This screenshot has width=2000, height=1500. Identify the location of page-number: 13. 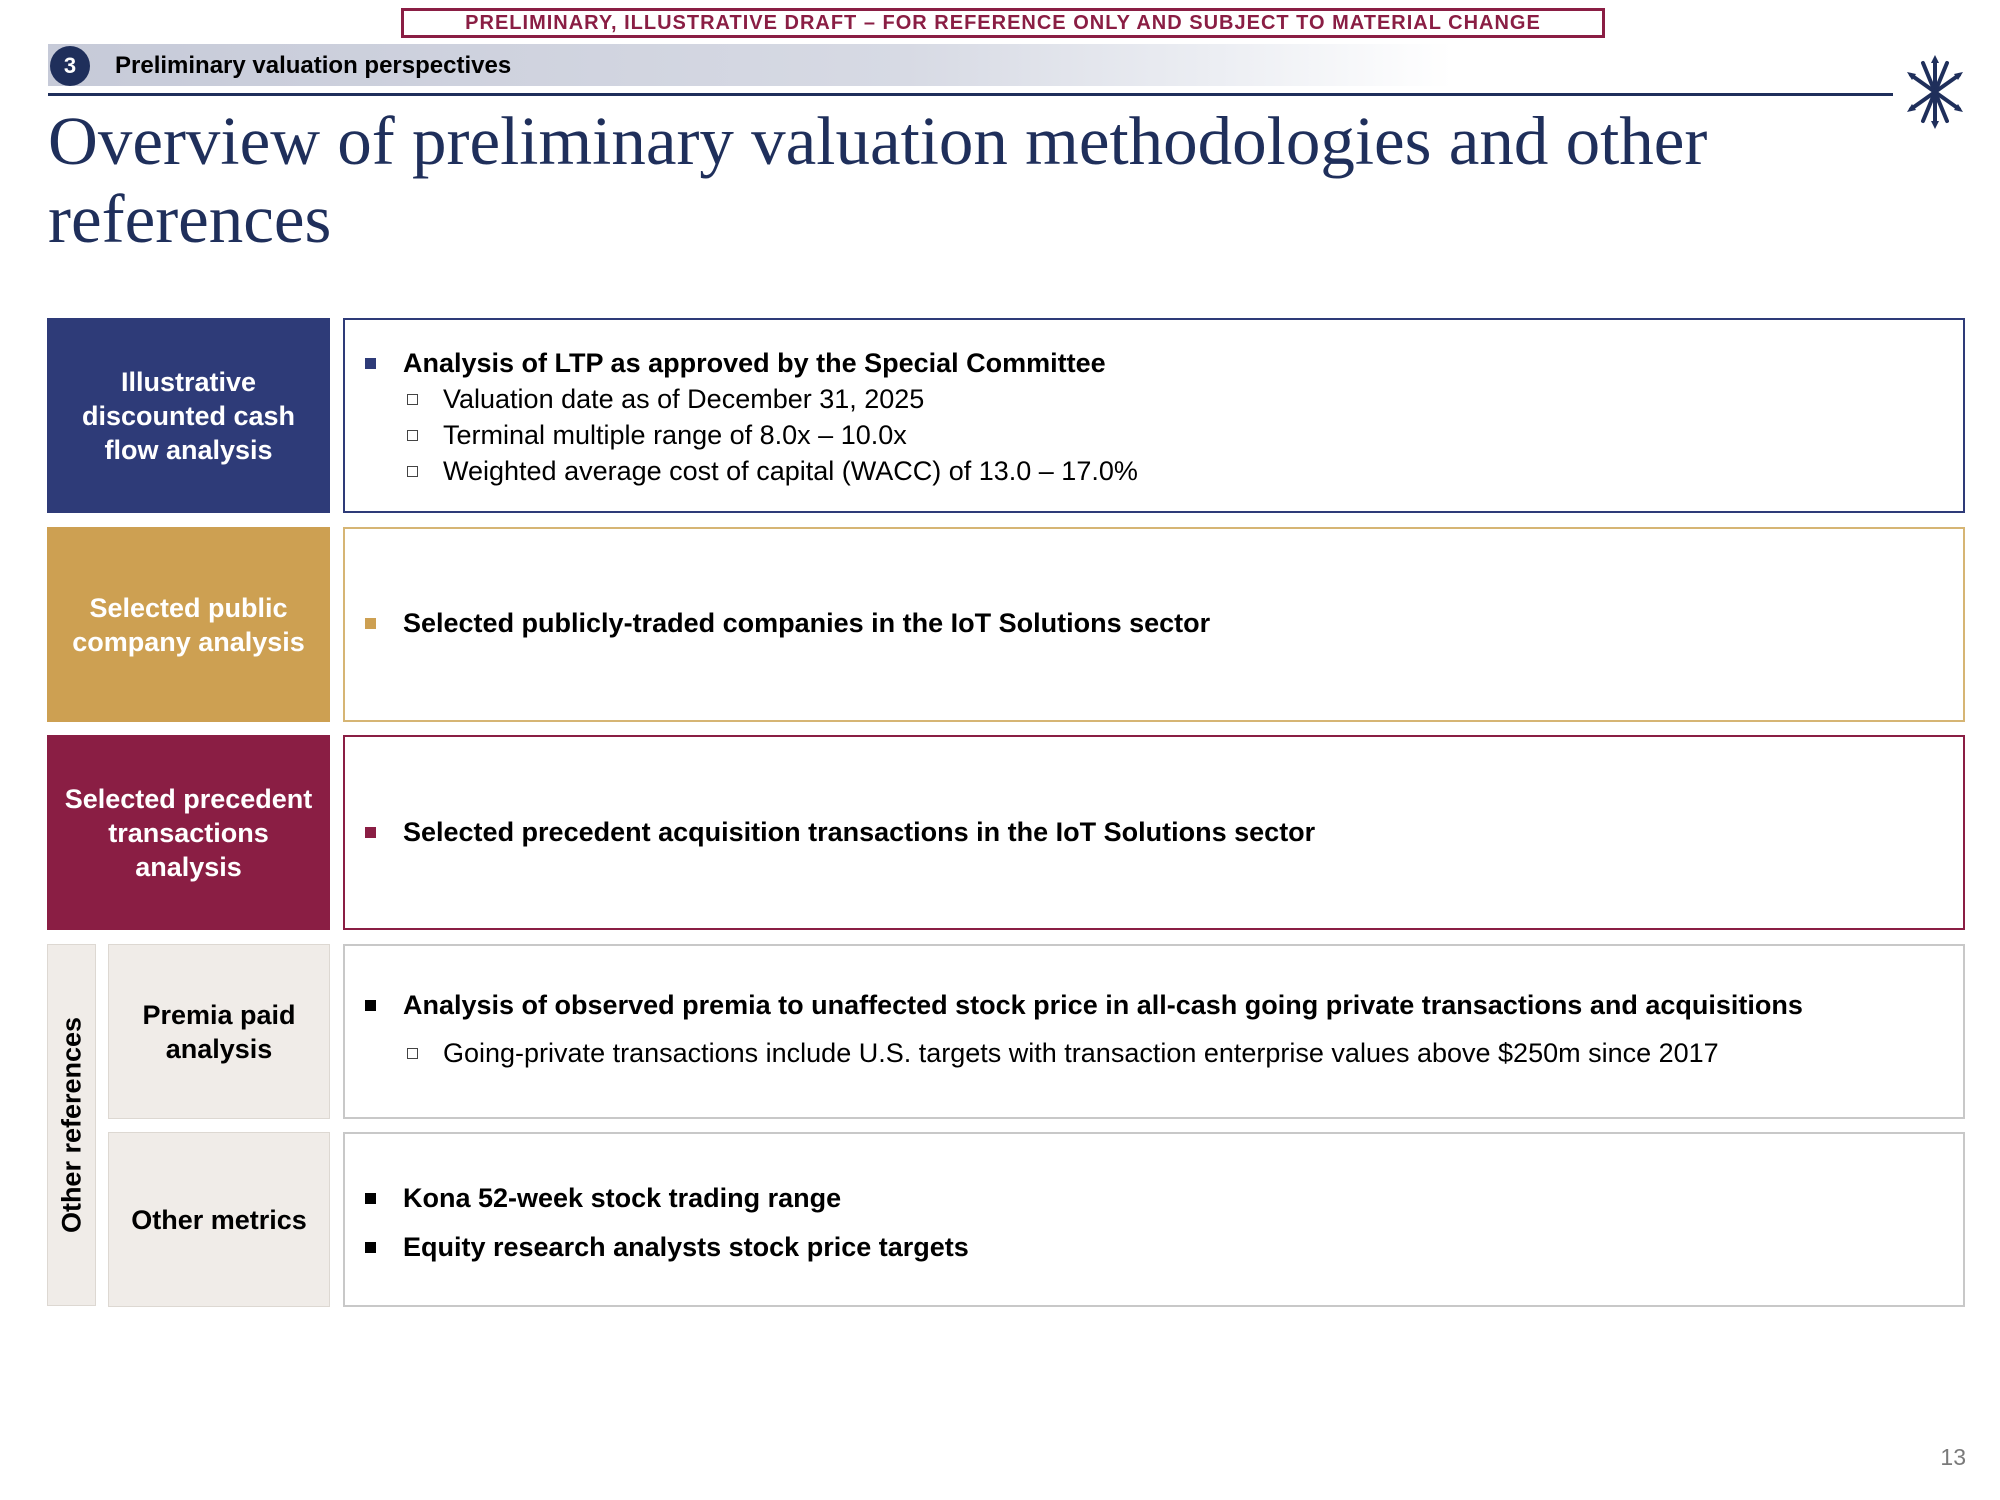
(1953, 1457).